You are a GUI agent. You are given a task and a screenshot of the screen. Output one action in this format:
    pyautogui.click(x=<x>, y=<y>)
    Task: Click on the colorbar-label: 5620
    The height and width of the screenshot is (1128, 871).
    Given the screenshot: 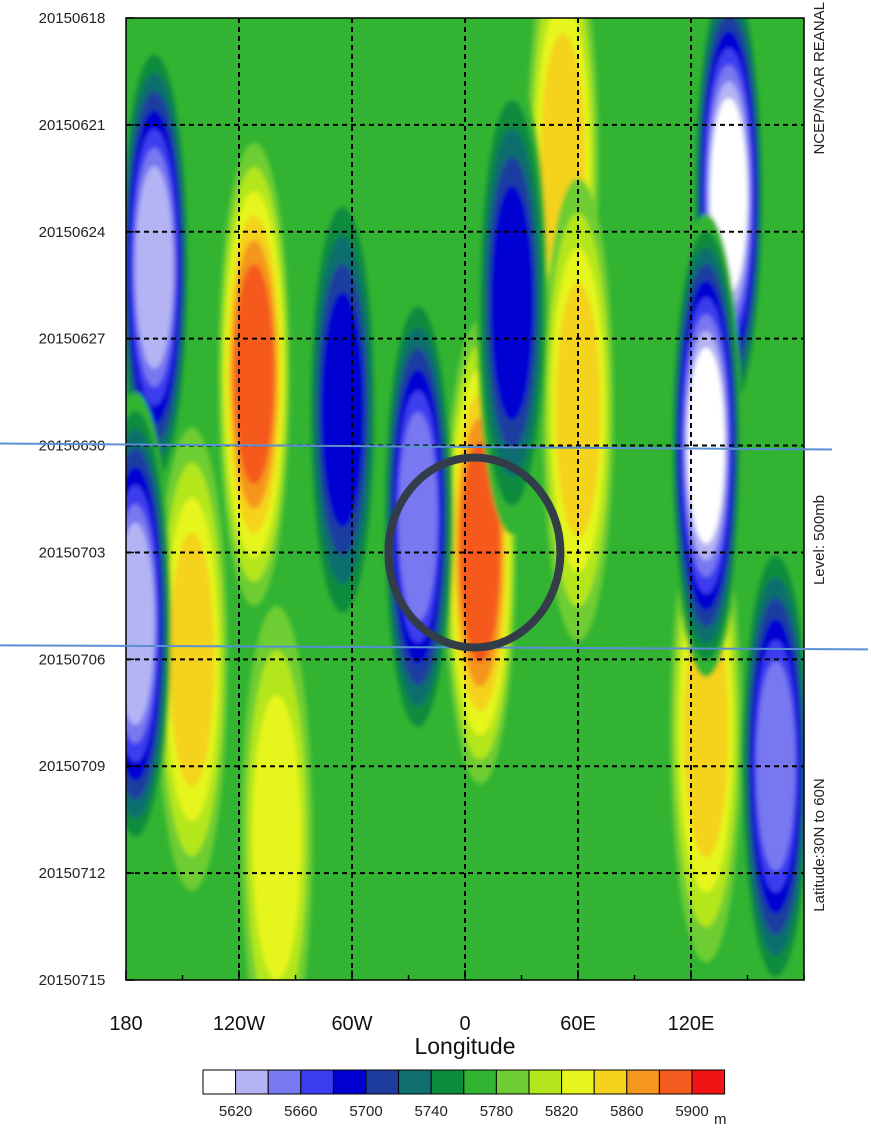 What is the action you would take?
    pyautogui.click(x=235, y=1111)
    